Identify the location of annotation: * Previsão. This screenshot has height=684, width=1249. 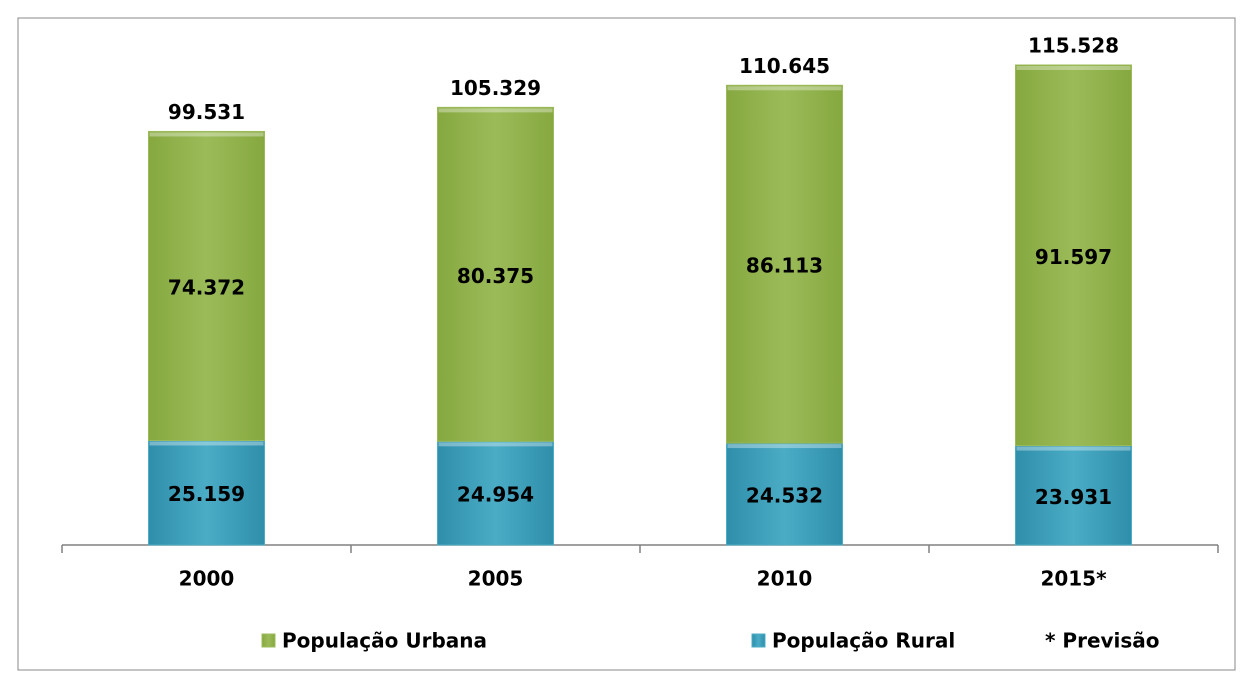
(1102, 641).